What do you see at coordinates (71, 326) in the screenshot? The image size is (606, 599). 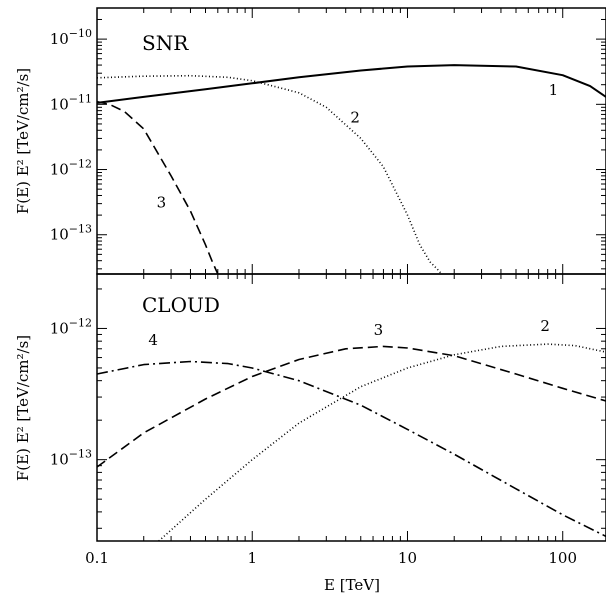 I see `cloud-y-tick-label: 10−12` at bounding box center [71, 326].